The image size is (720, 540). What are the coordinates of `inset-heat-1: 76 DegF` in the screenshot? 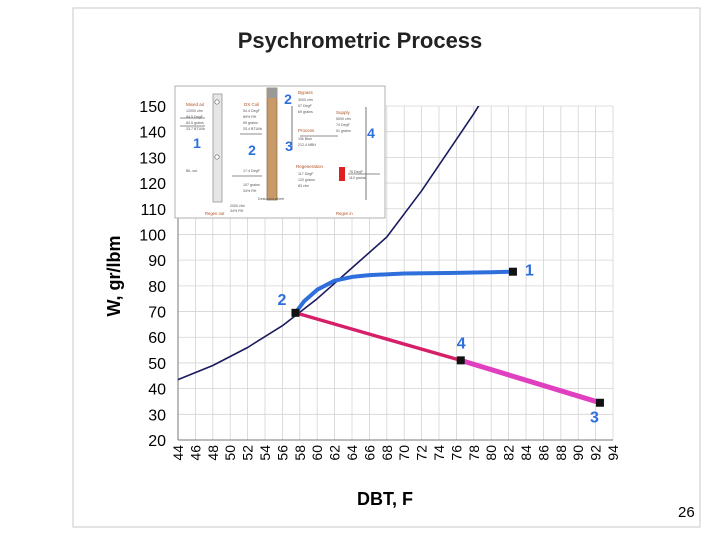 It's located at (356, 172).